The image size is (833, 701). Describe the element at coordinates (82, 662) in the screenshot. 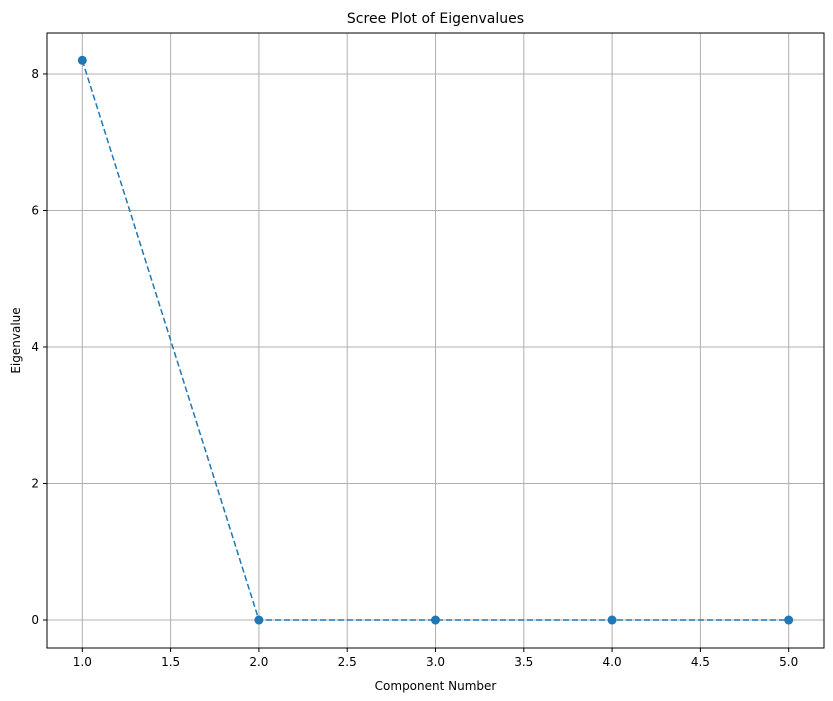

I see `x-tick-label: 1.0` at that location.